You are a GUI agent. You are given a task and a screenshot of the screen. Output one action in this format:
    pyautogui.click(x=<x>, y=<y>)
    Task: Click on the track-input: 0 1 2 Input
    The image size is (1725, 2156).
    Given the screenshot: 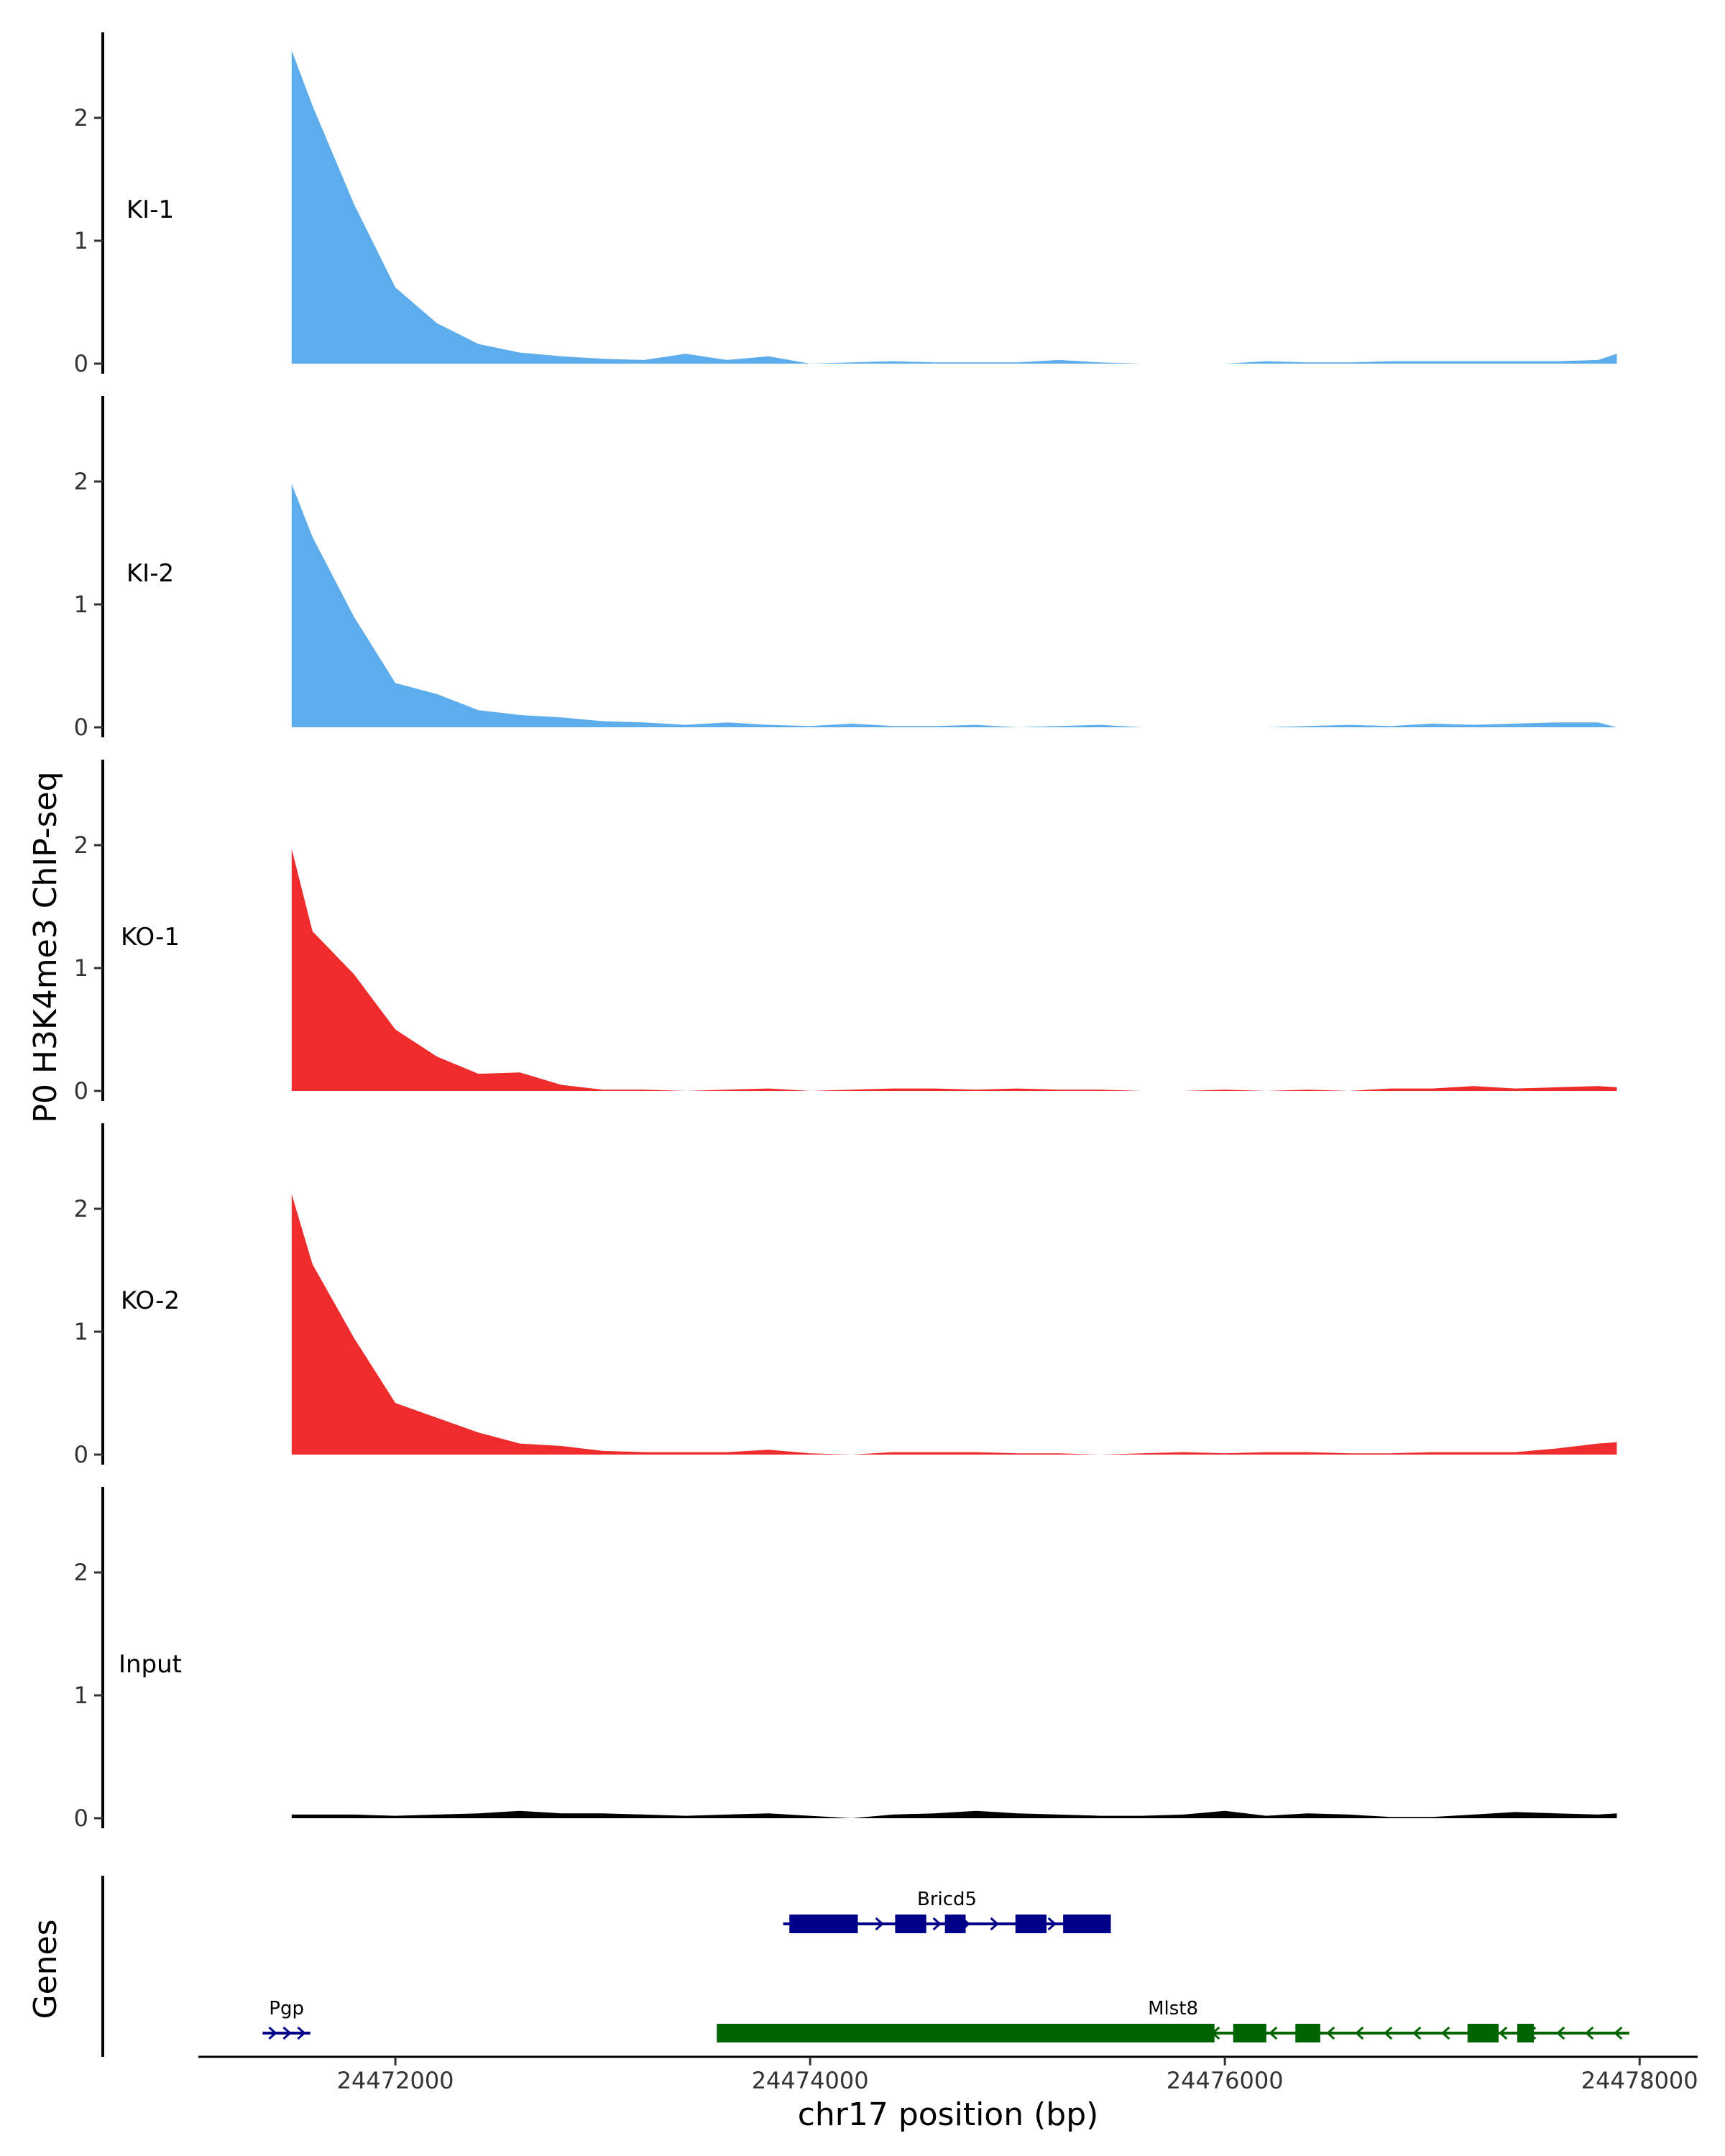 What is the action you would take?
    pyautogui.click(x=845, y=1659)
    